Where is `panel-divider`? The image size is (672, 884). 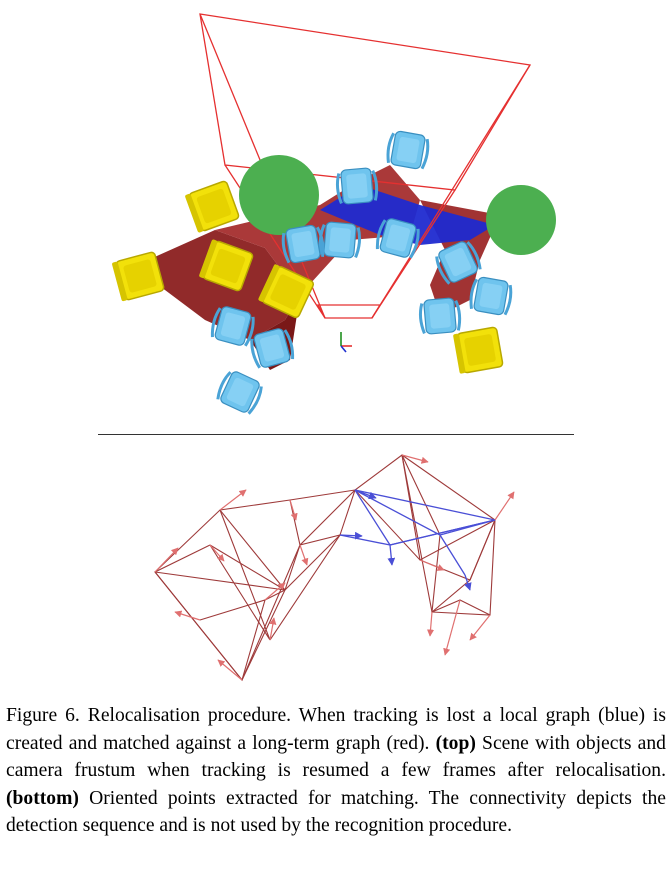
panel-divider is located at coordinates (336, 434).